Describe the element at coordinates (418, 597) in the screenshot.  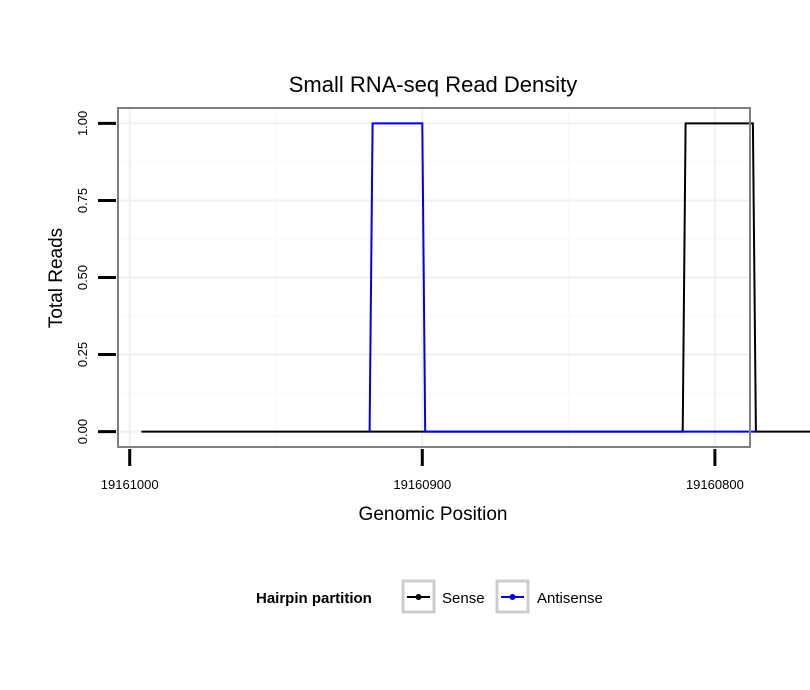
I see `legend-key-sense-point` at that location.